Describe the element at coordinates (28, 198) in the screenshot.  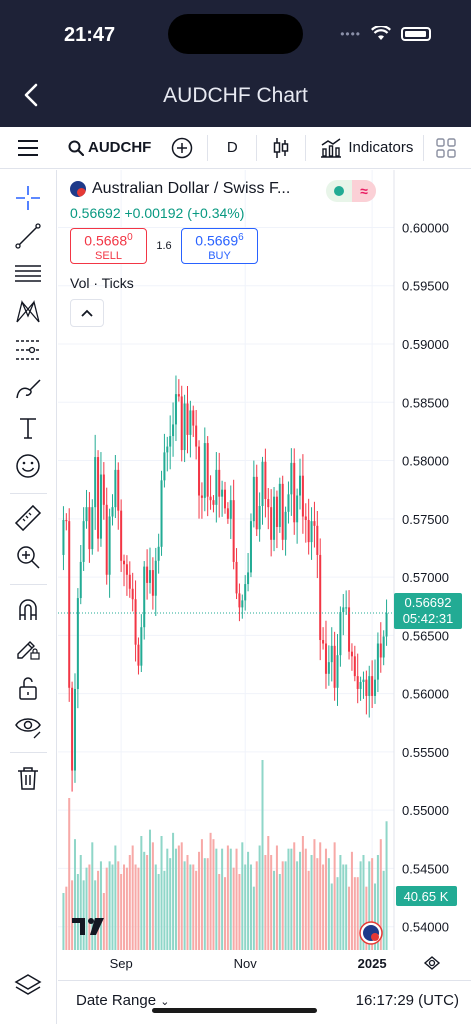
I see `crosshair-tool-icon` at that location.